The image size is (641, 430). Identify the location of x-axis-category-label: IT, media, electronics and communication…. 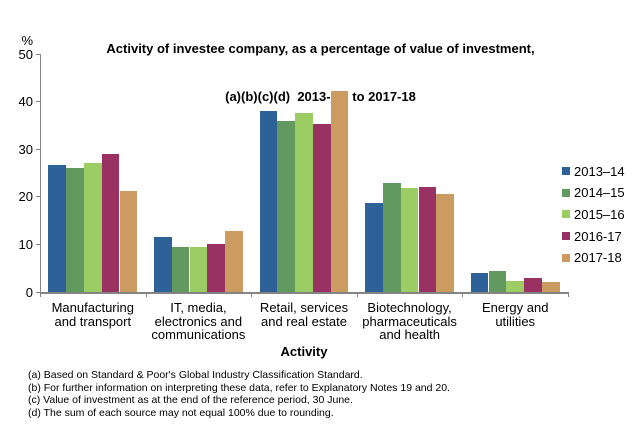
(198, 321).